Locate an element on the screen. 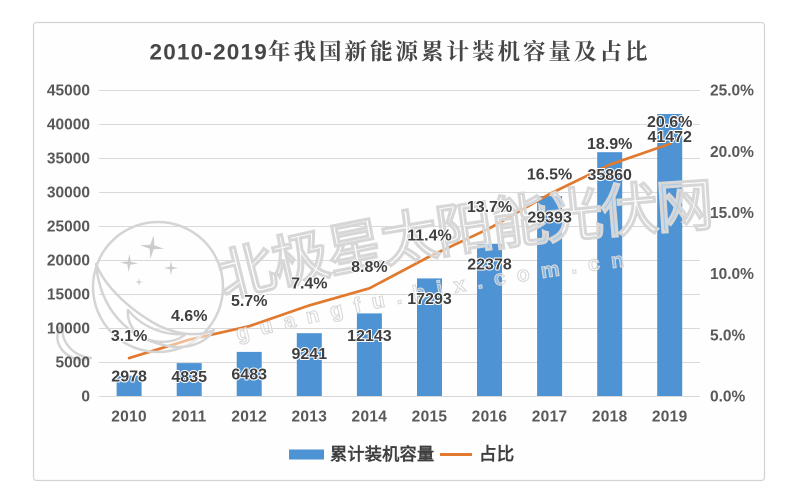  svg-text: 13.7% is located at coordinates (489, 207).